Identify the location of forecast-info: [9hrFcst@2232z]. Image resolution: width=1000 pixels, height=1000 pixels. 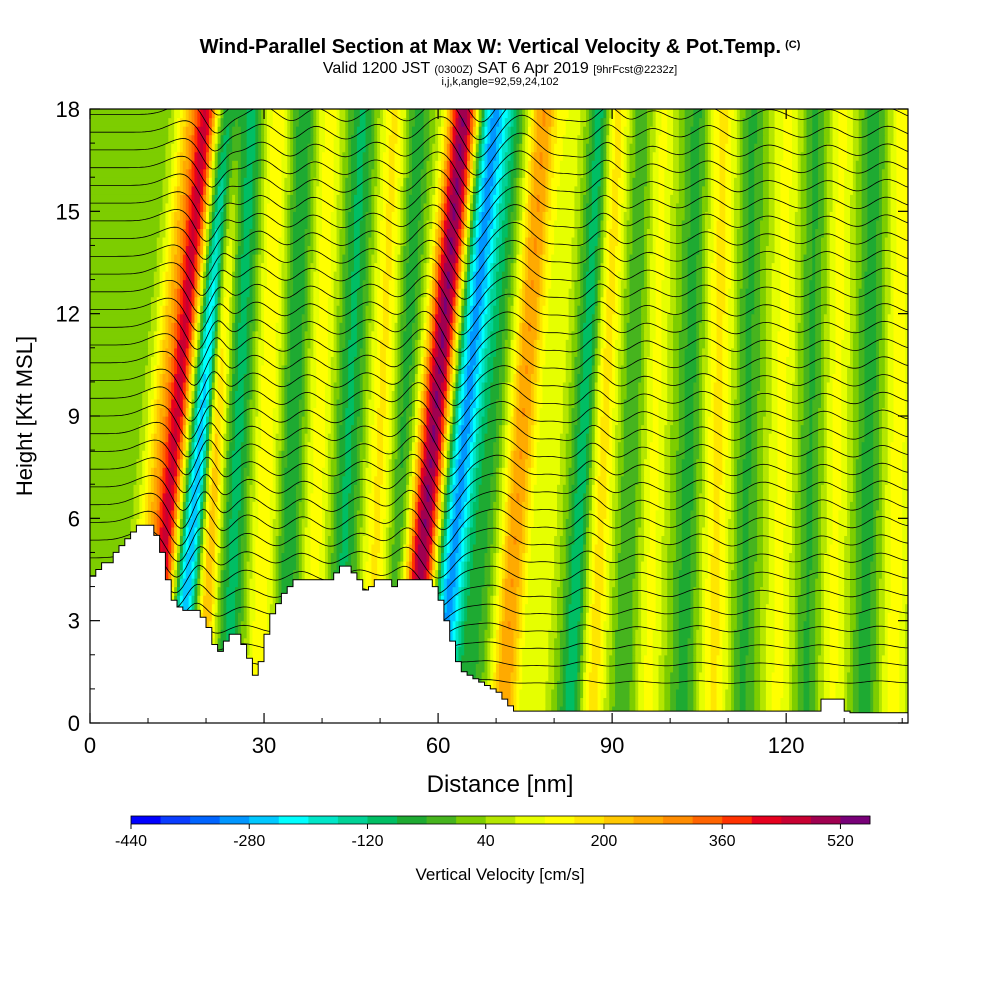
(635, 70).